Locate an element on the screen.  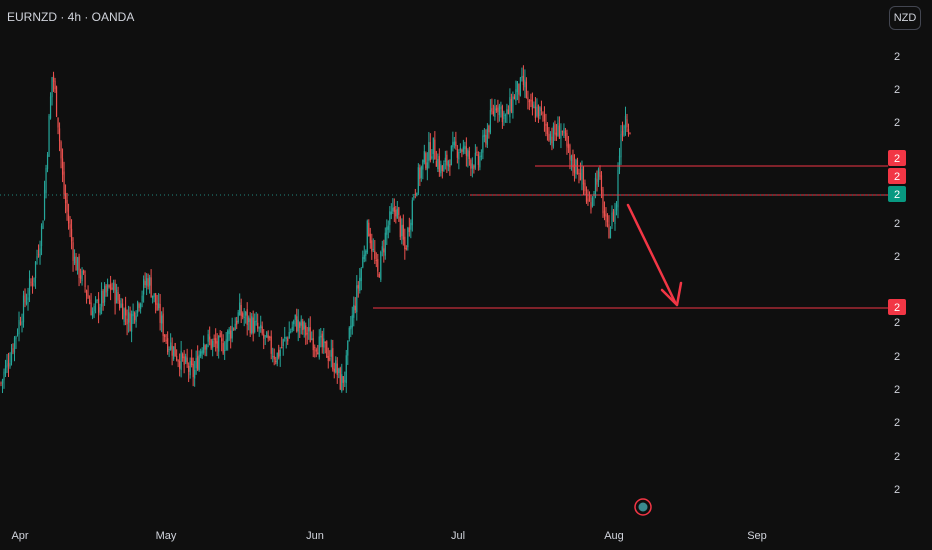
x-tick-label: Aug is located at coordinates (614, 536).